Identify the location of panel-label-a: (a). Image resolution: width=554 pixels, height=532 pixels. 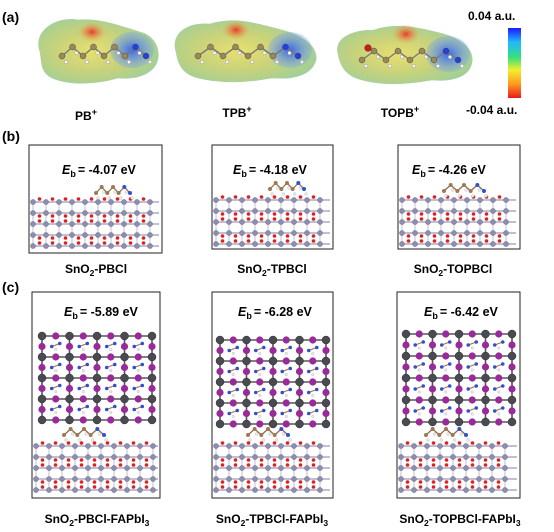
(10, 17).